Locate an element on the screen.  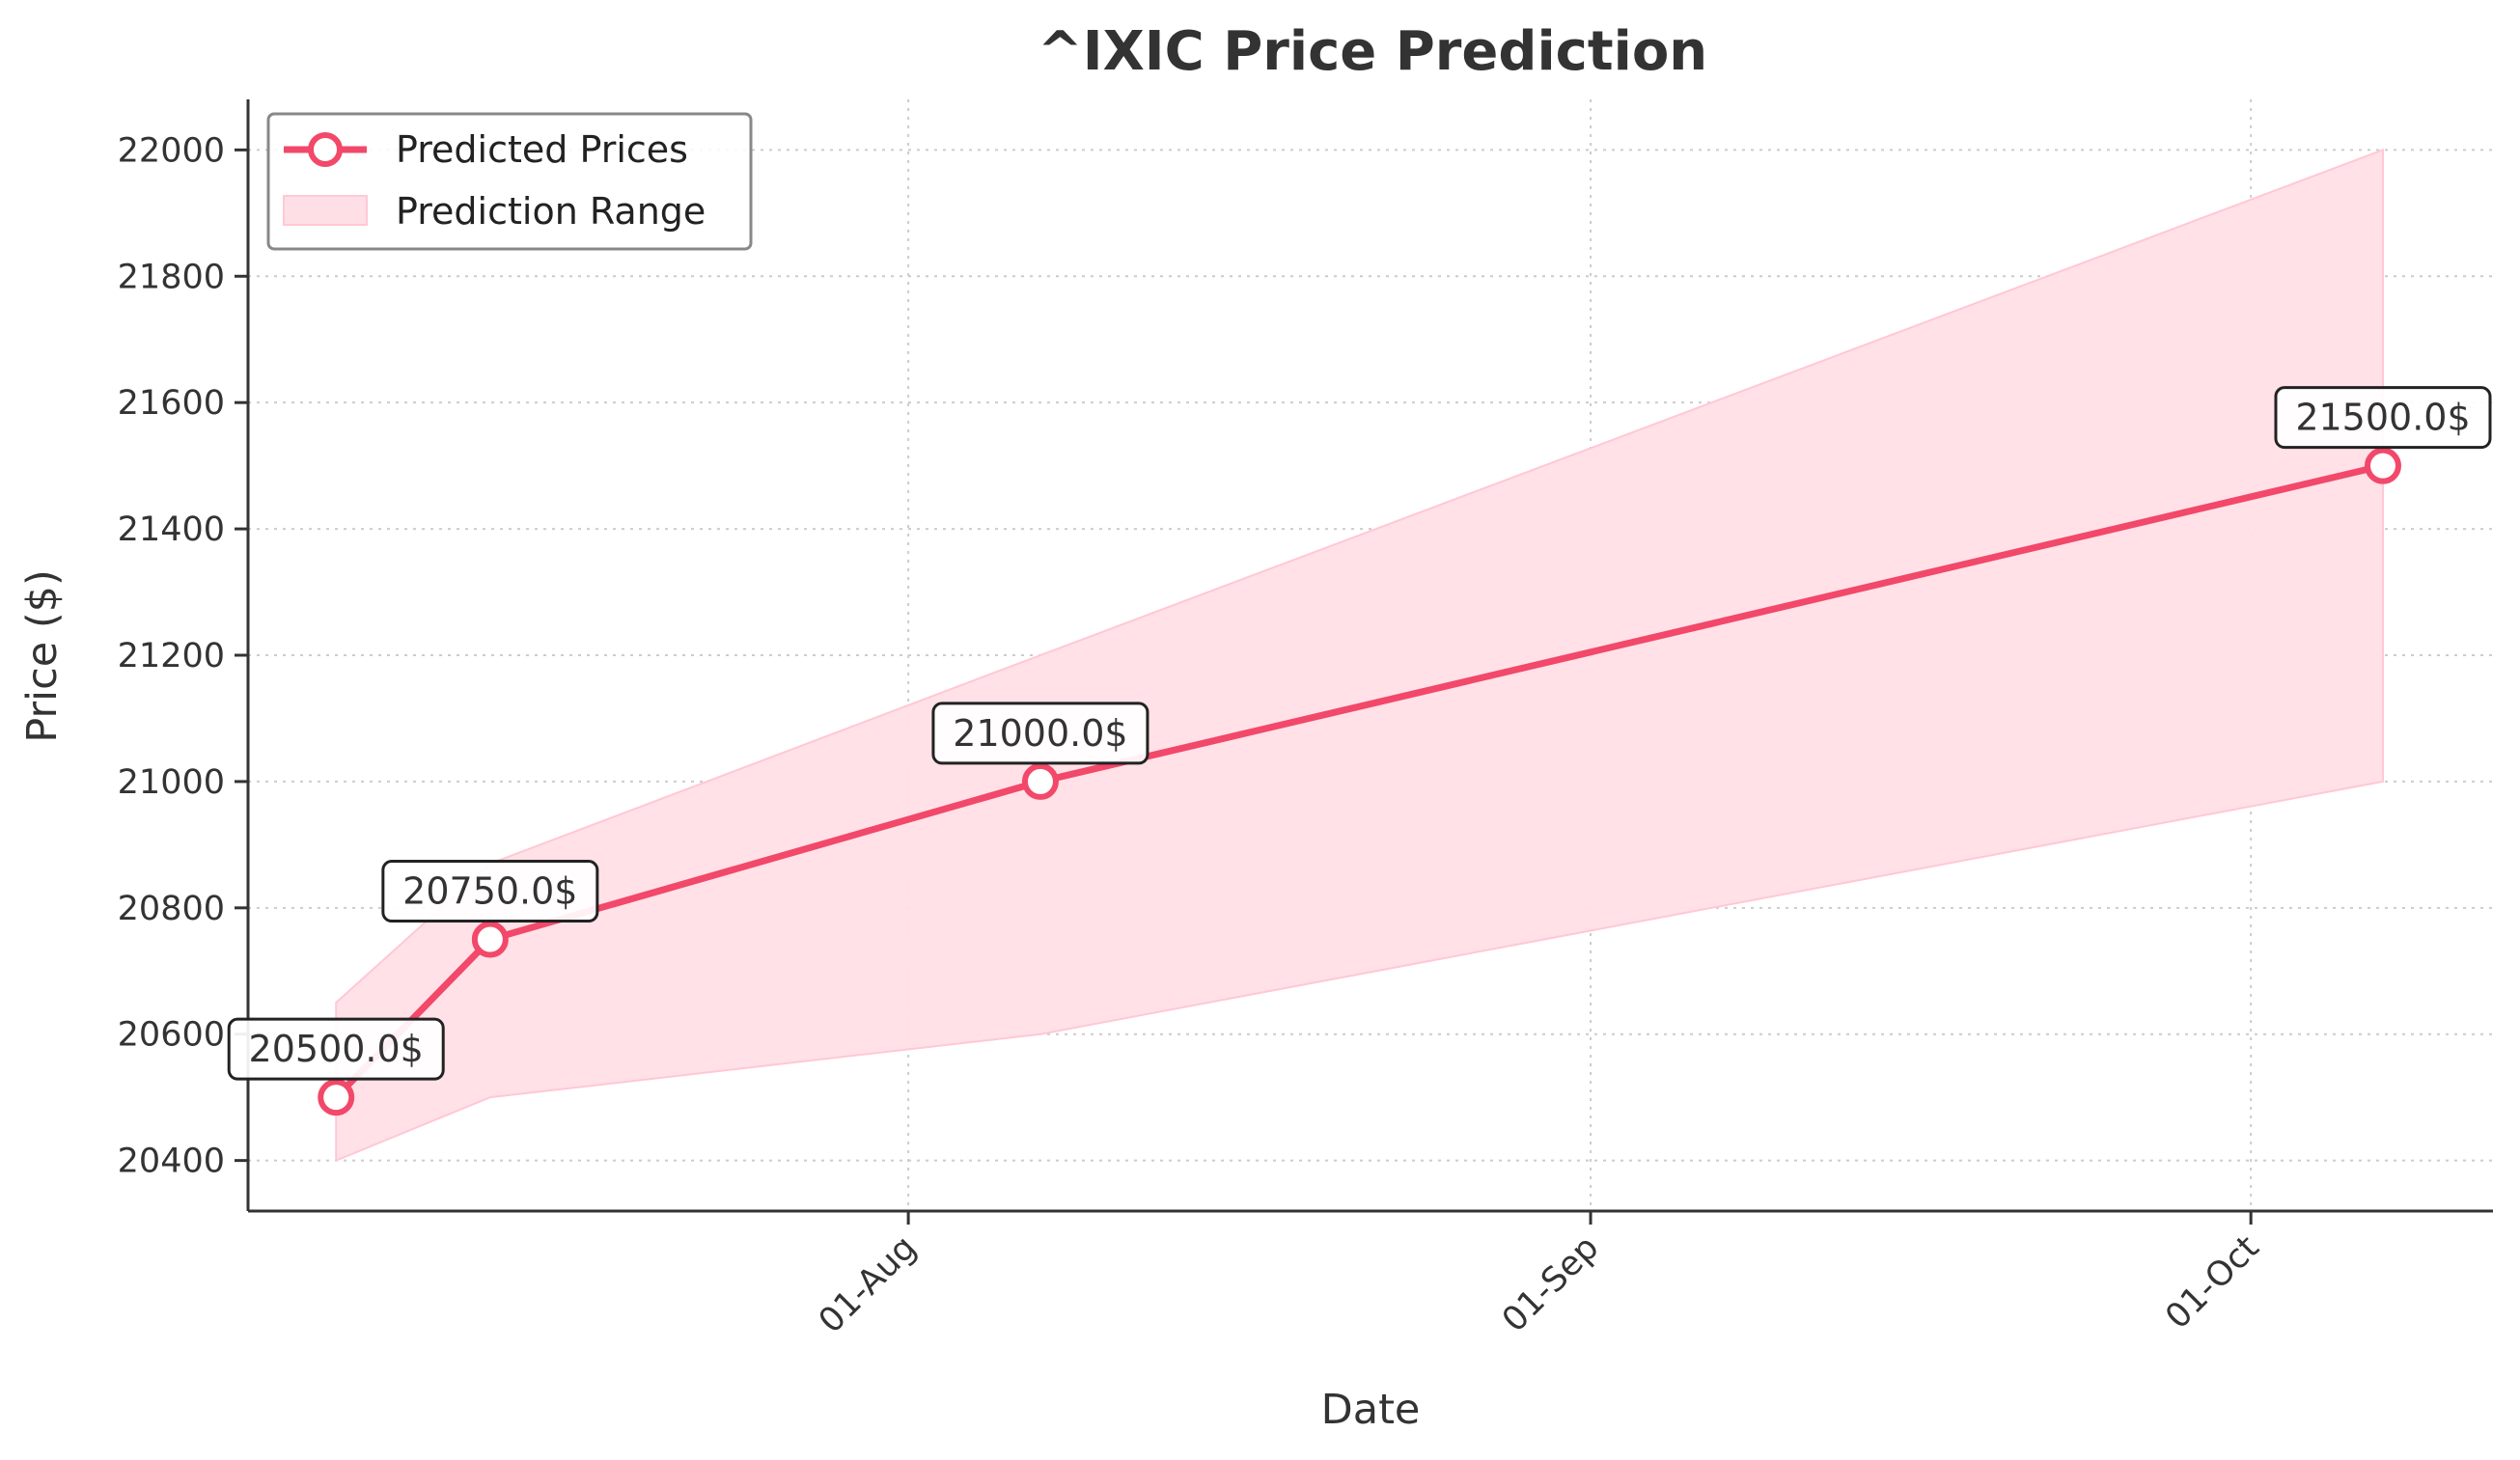
chart-title: ^IXIC Price Prediction is located at coordinates (1373, 51).